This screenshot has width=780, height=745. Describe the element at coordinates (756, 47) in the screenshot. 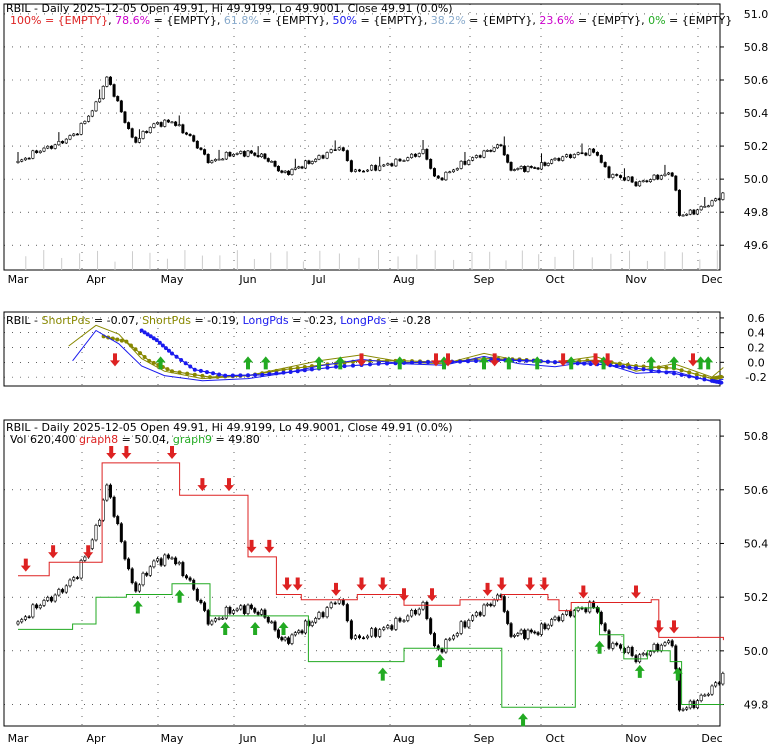

I see `y-tick-label: 50.8` at that location.